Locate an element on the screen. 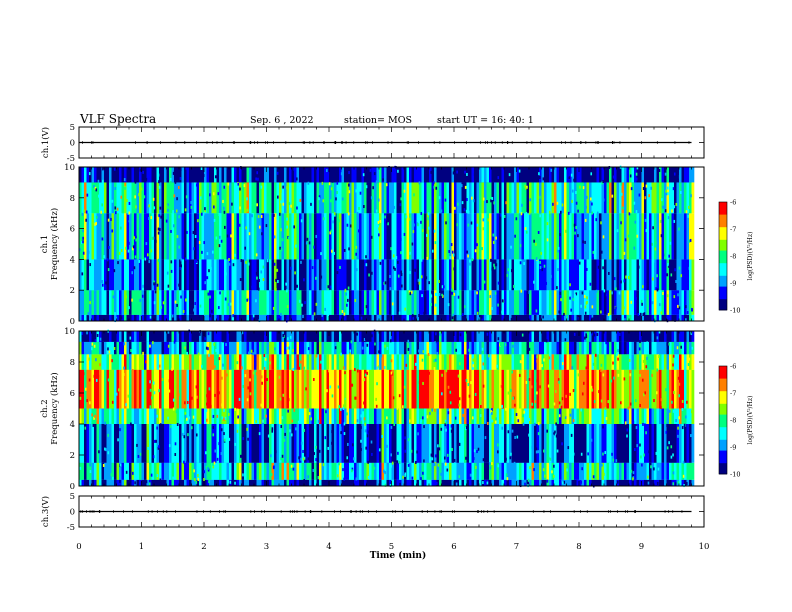 Image resolution: width=792 pixels, height=612 pixels. station-label: station= MOS is located at coordinates (378, 120).